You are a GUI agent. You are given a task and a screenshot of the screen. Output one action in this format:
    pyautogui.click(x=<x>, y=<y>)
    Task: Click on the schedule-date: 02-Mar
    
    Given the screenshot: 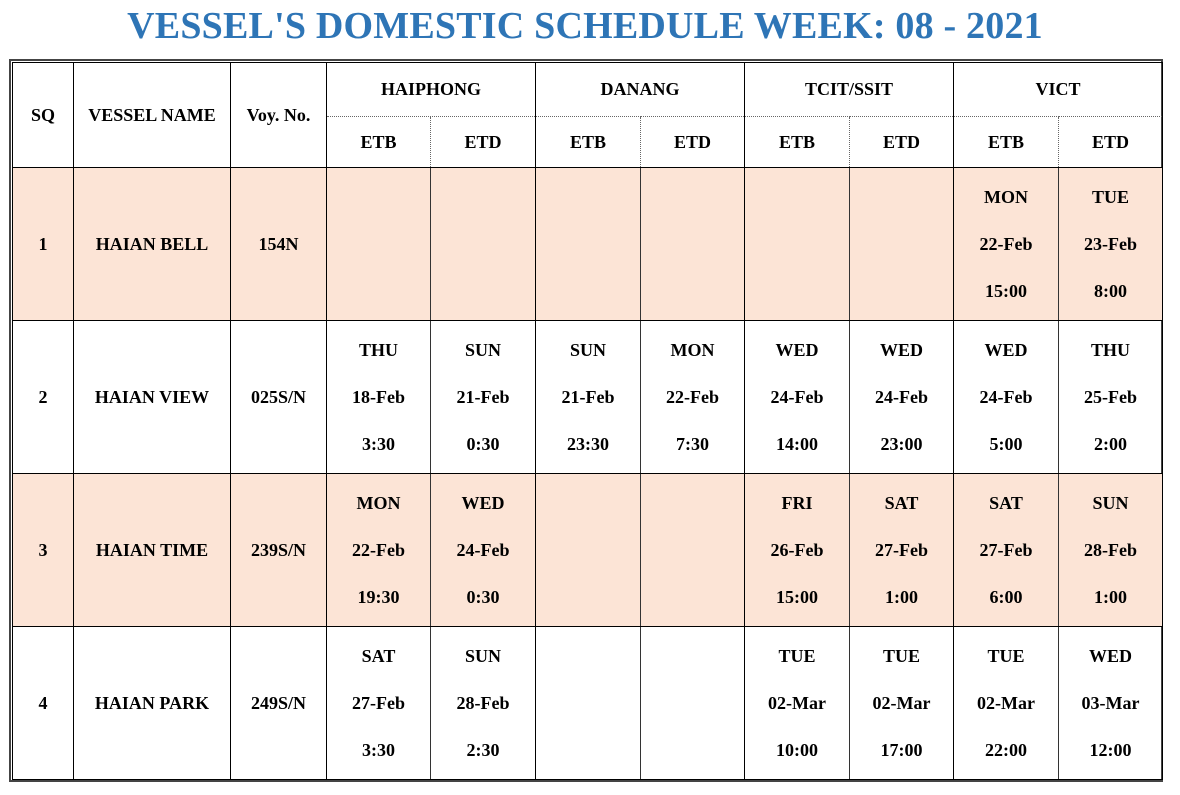 What is the action you would take?
    pyautogui.click(x=797, y=703)
    